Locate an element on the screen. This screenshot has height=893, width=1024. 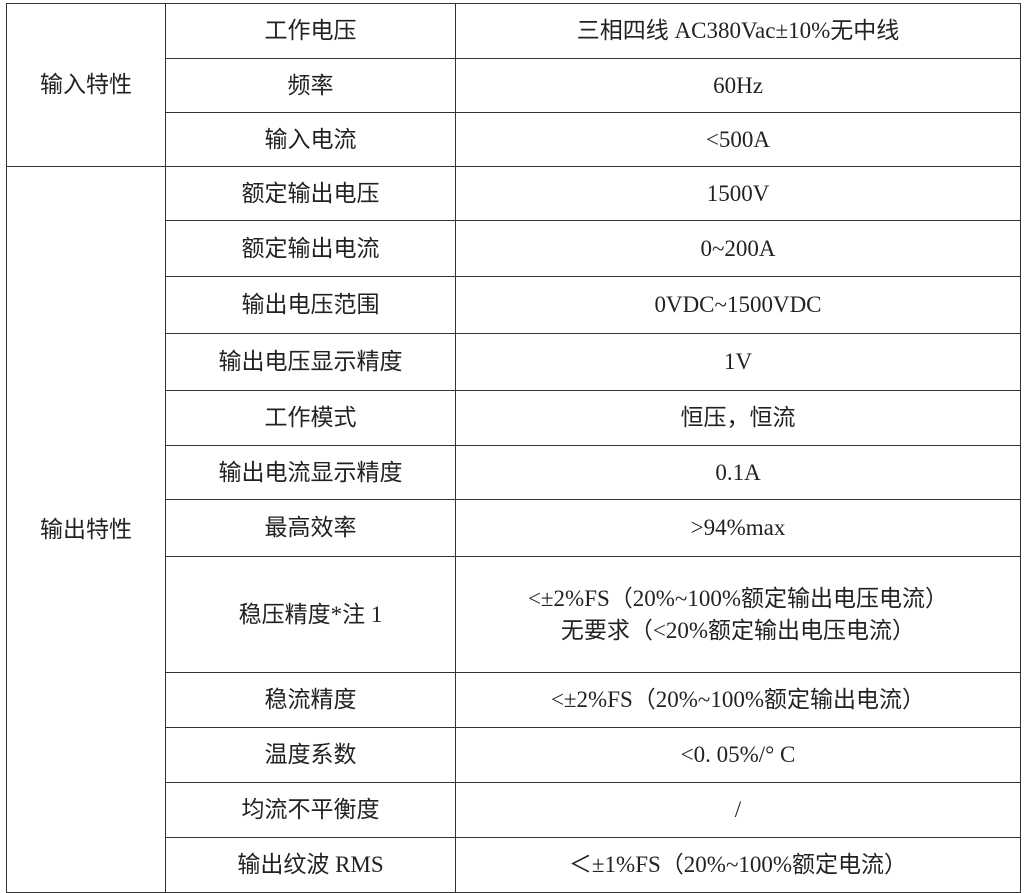
value-line: >94%max is located at coordinates (738, 527).